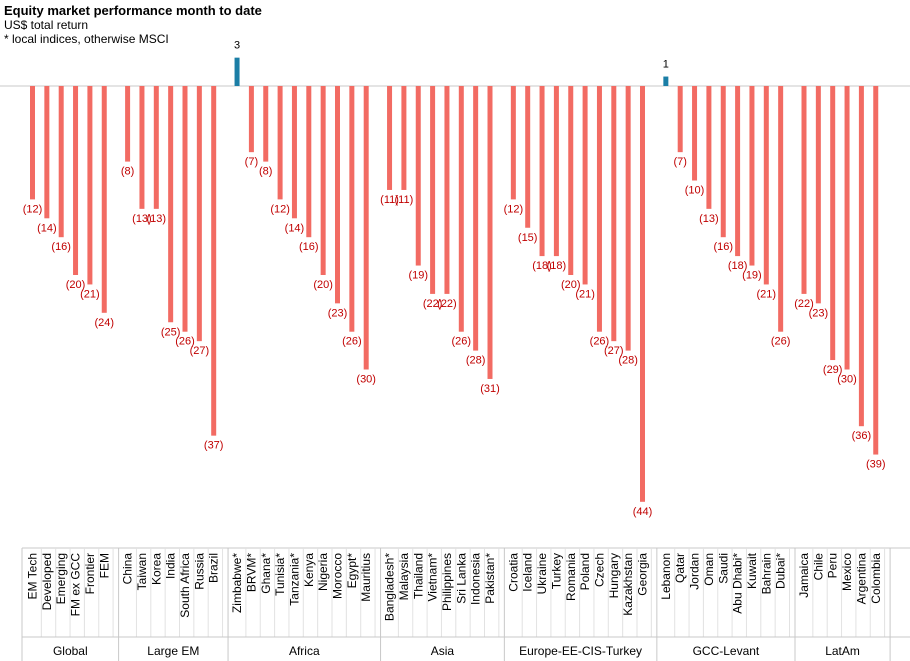 The height and width of the screenshot is (661, 910). I want to click on category-label: Qatar, so click(680, 568).